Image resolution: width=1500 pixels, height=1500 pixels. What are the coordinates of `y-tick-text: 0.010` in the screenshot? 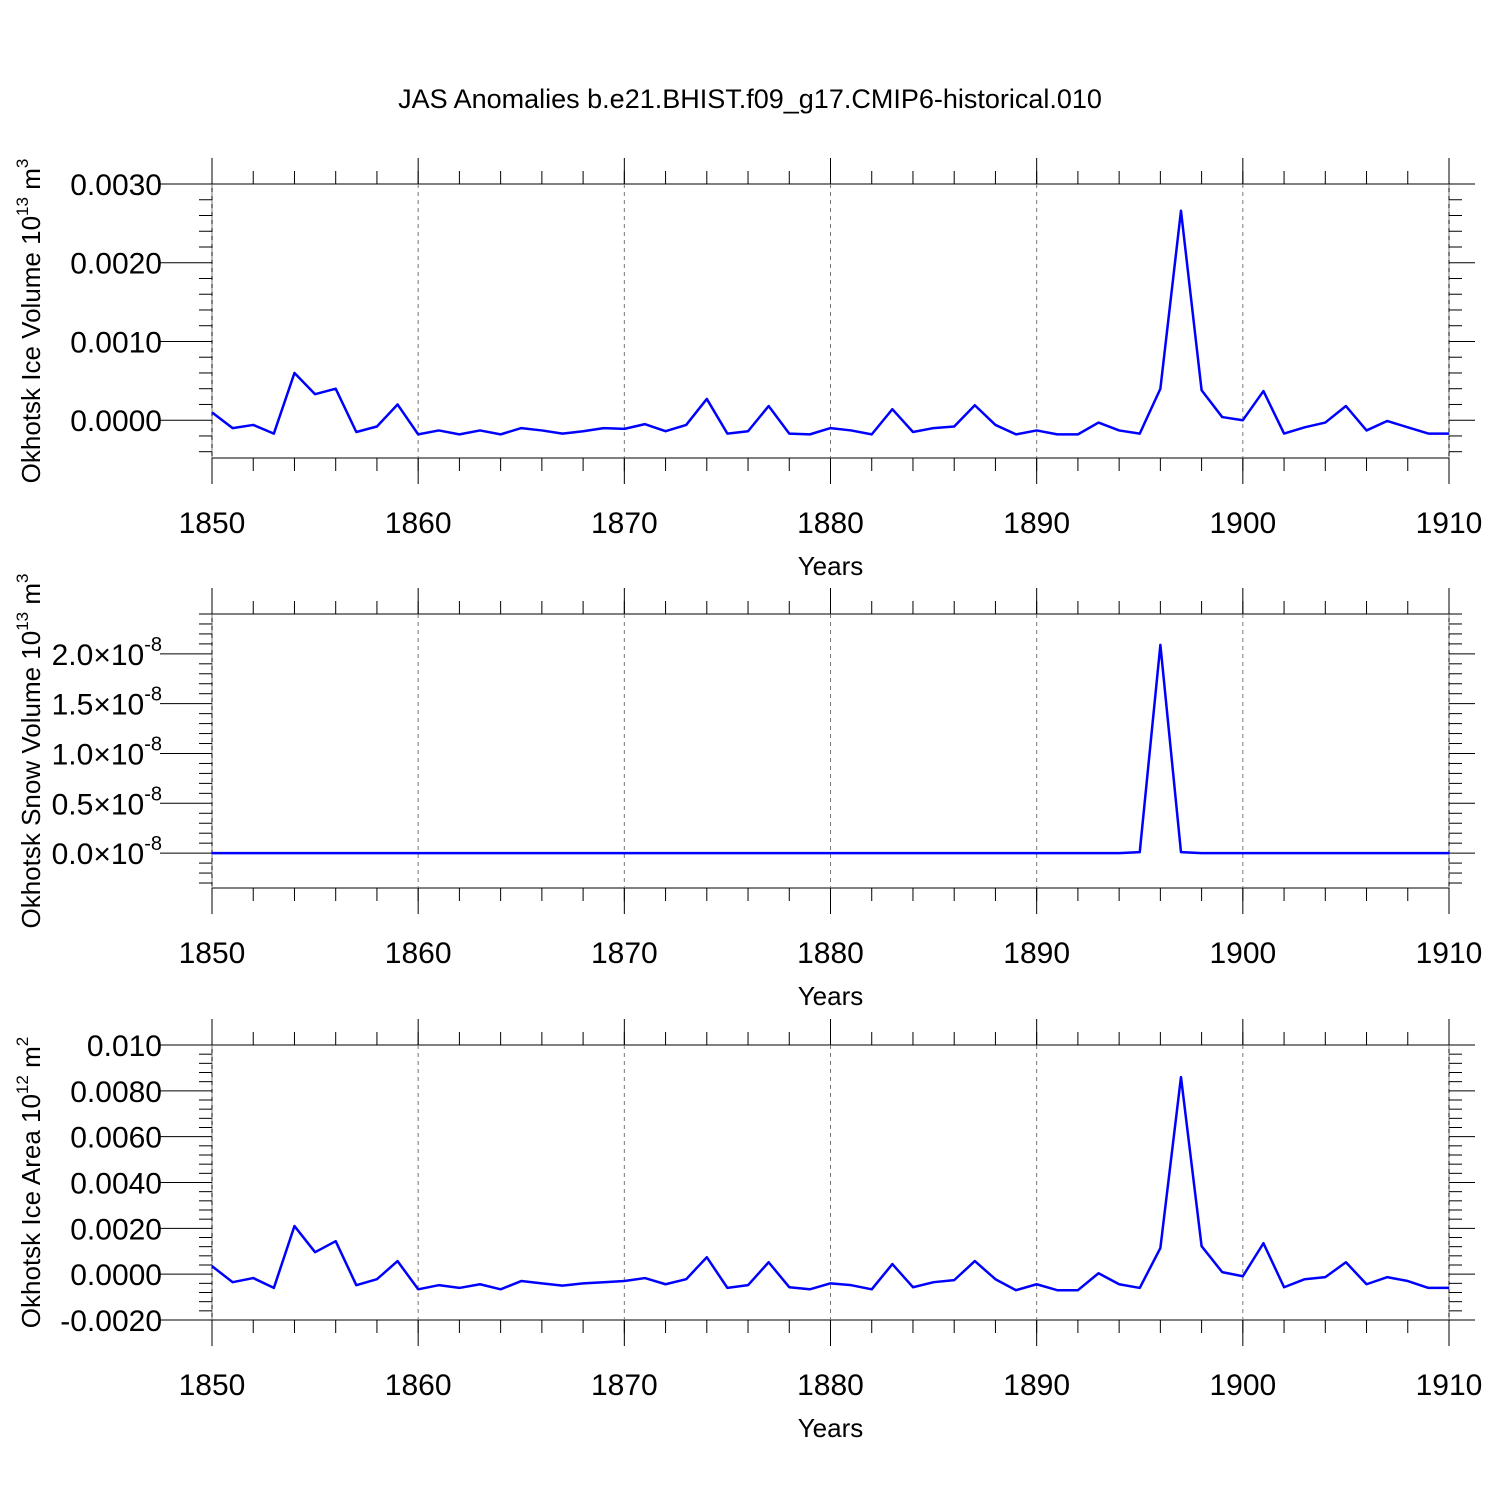 It's located at (124, 1046).